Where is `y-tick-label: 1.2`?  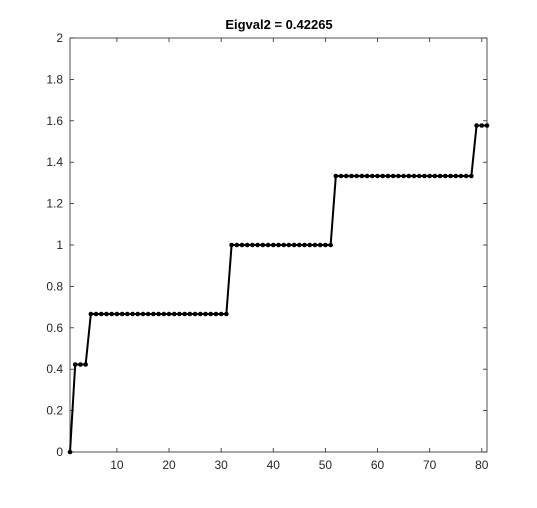
y-tick-label: 1.2 is located at coordinates (54, 204).